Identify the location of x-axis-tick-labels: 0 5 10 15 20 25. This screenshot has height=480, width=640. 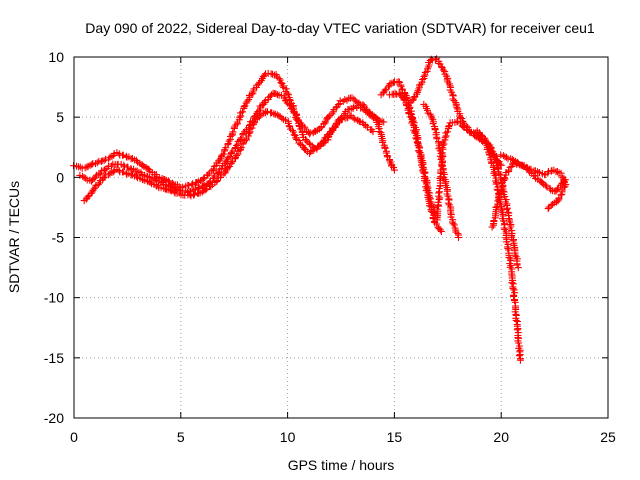
(343, 437).